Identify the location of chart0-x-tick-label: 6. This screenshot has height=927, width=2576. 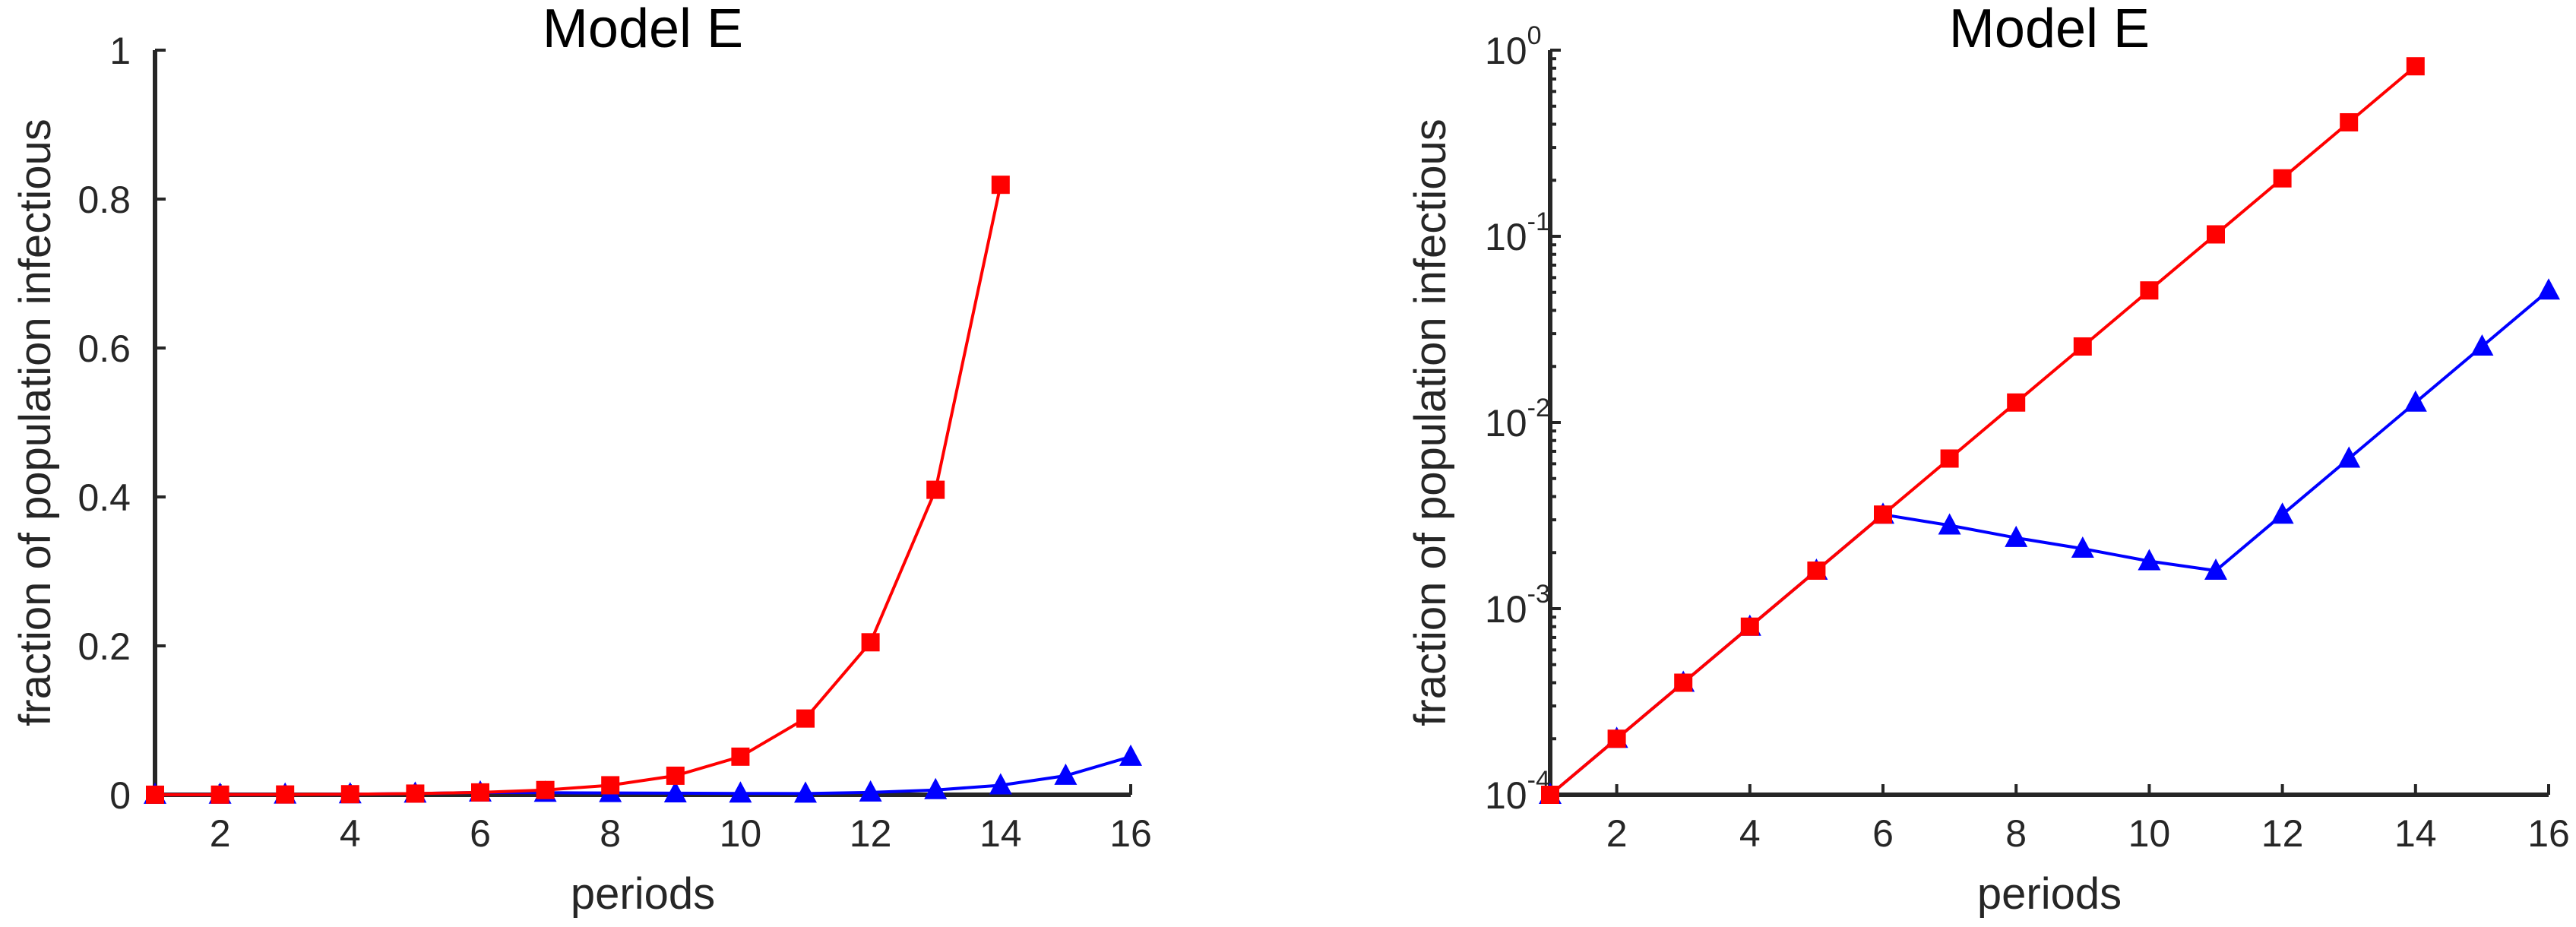
(480, 833).